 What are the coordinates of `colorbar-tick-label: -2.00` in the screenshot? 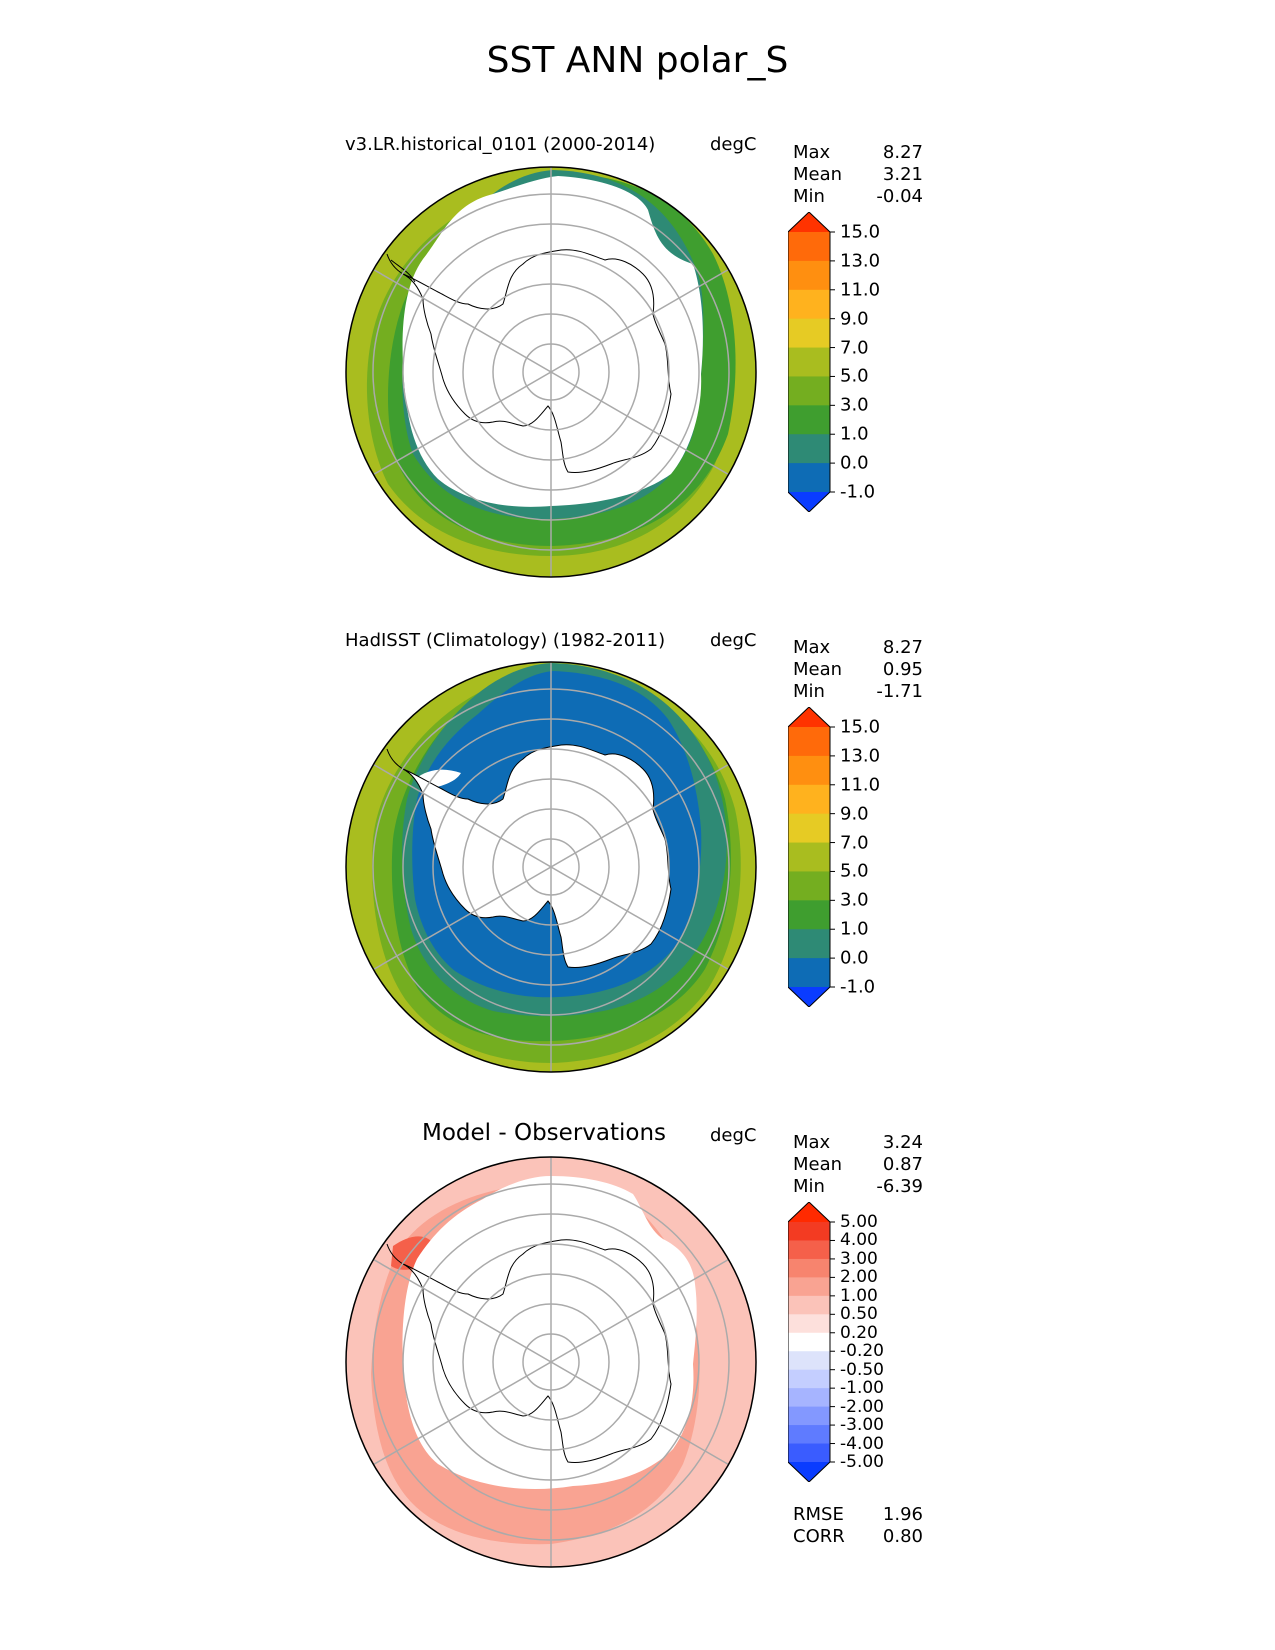 It's located at (862, 1406).